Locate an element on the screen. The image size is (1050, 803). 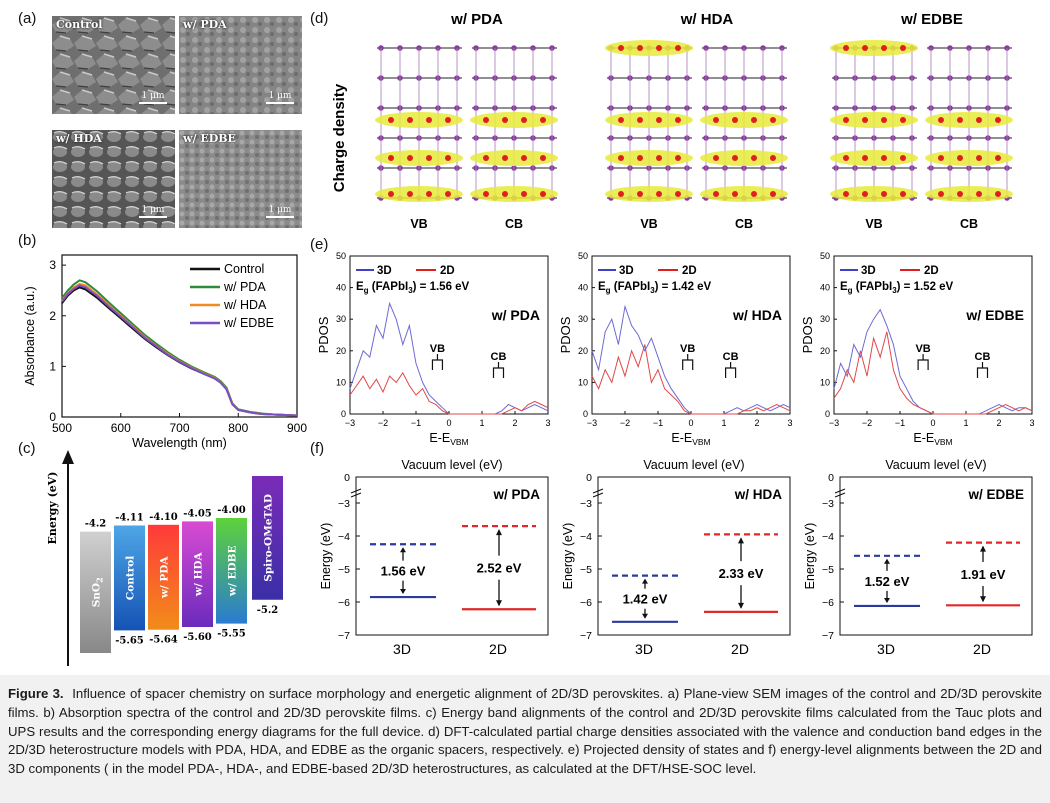
x-tick-label: 1 is located at coordinates (965, 423).